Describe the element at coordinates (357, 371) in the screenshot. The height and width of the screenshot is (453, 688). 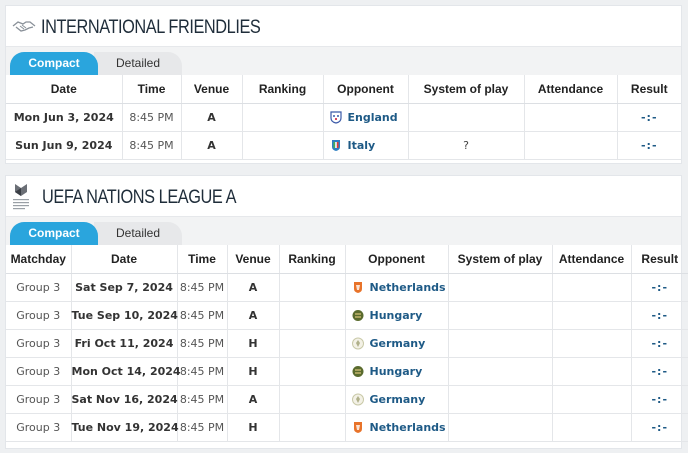
I see `hungary-crest-icon` at that location.